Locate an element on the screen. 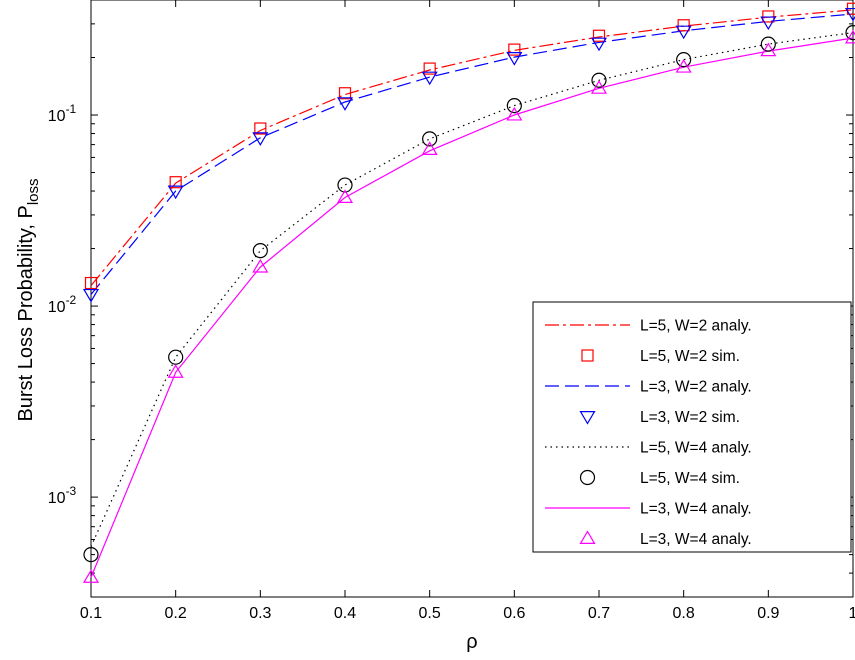 This screenshot has height=660, width=855. x-tick-label: 0.9 is located at coordinates (768, 613).